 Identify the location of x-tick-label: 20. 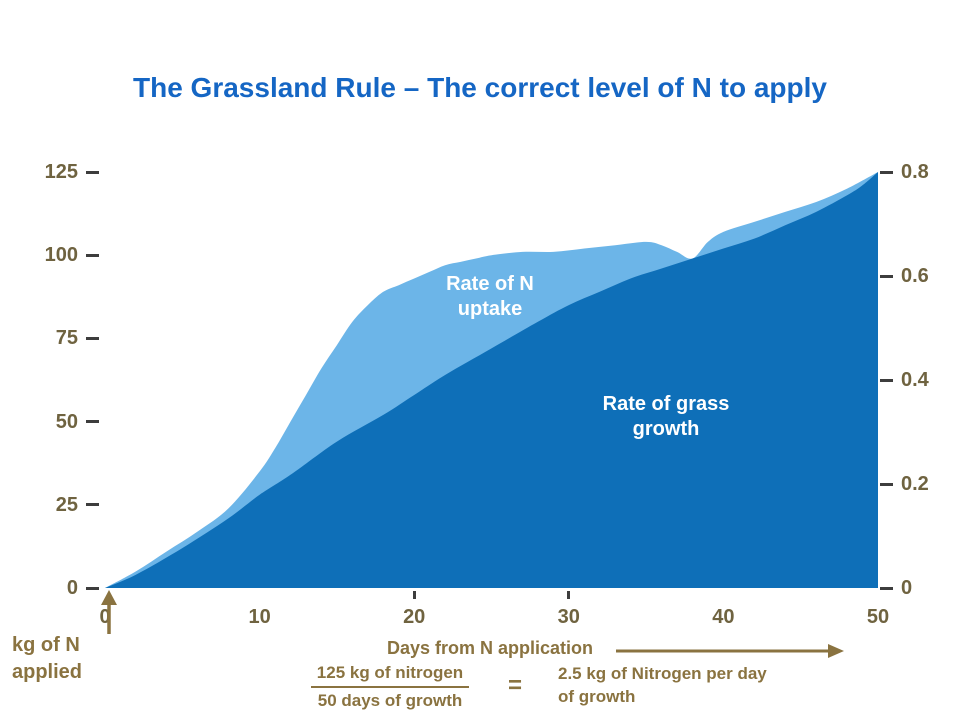
(414, 617).